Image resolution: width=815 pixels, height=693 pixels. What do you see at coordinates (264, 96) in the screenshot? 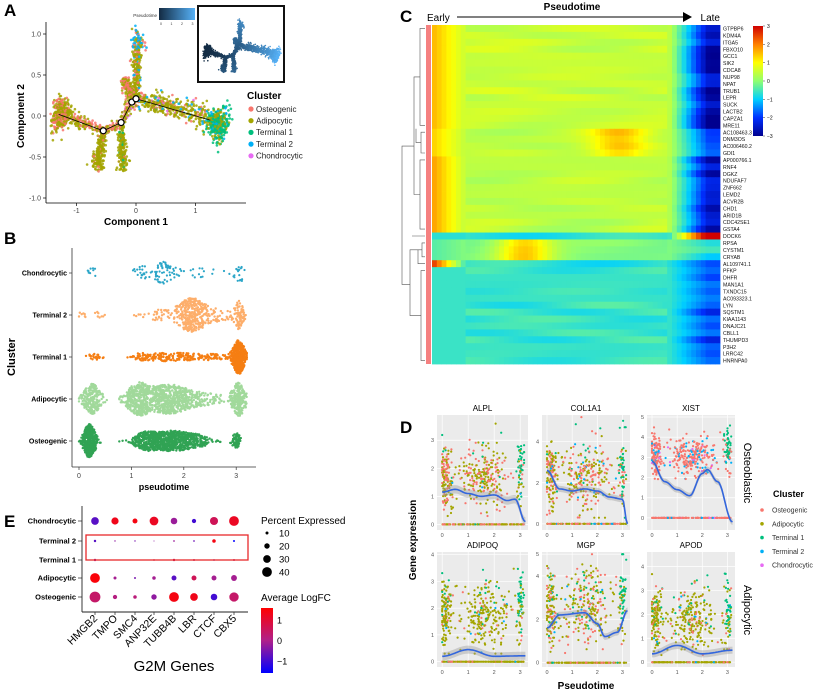
I see `legend-title: Cluster` at bounding box center [264, 96].